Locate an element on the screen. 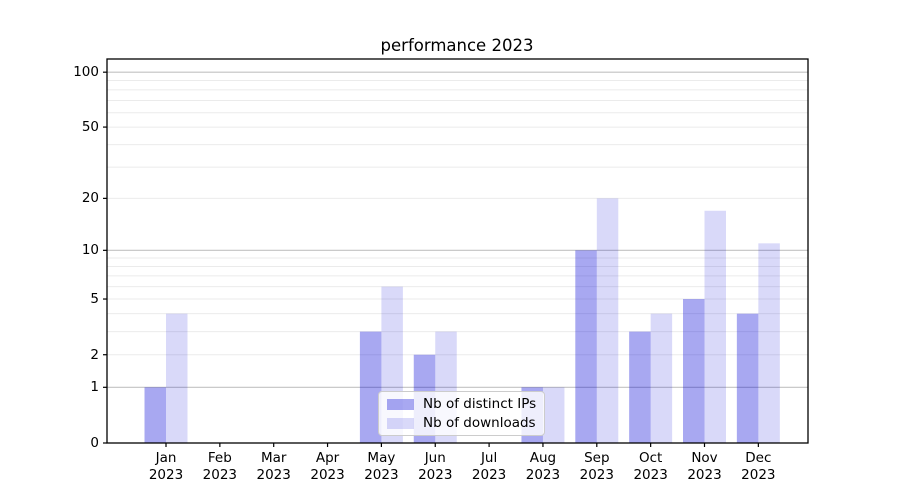 This screenshot has width=900, height=500. x-tick-label-nov: Nov 2023 is located at coordinates (704, 466).